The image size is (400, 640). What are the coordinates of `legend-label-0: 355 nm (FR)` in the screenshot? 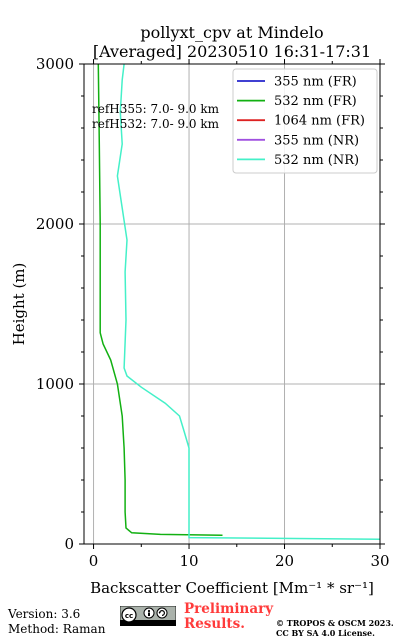 It's located at (315, 82).